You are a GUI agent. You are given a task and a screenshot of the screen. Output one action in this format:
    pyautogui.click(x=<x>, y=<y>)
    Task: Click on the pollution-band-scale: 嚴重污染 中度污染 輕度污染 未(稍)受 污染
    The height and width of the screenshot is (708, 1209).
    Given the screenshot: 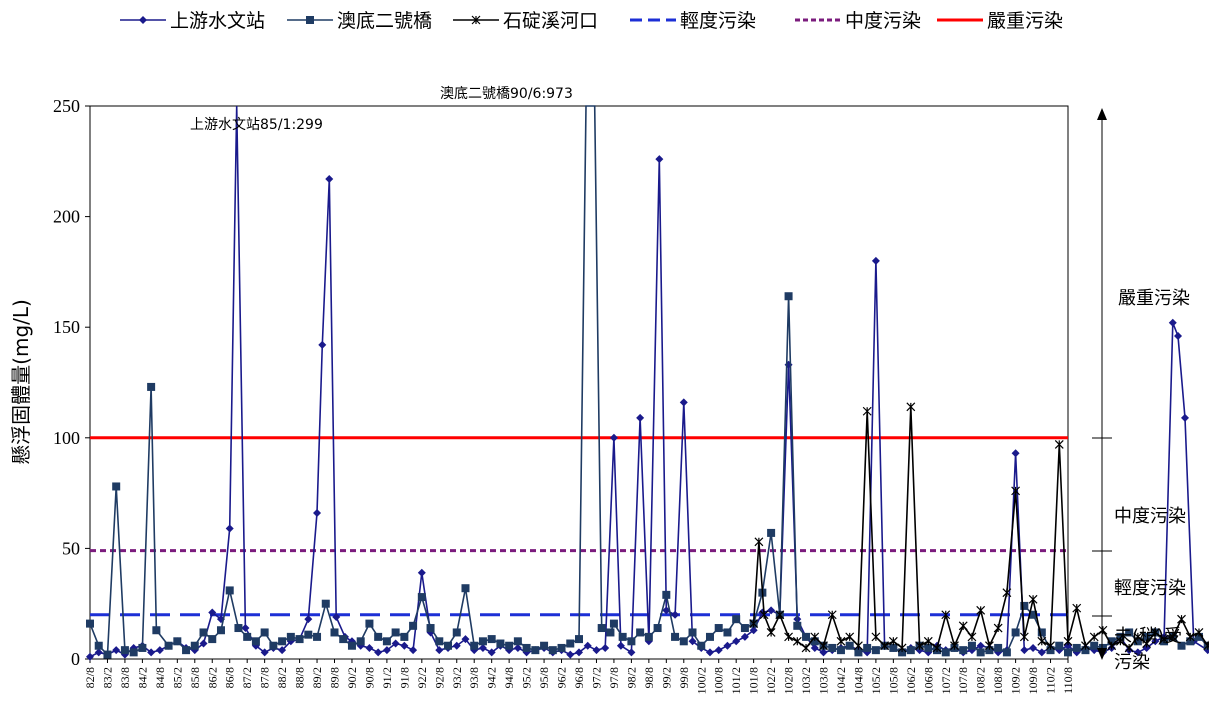 What is the action you would take?
    pyautogui.click(x=1141, y=390)
    